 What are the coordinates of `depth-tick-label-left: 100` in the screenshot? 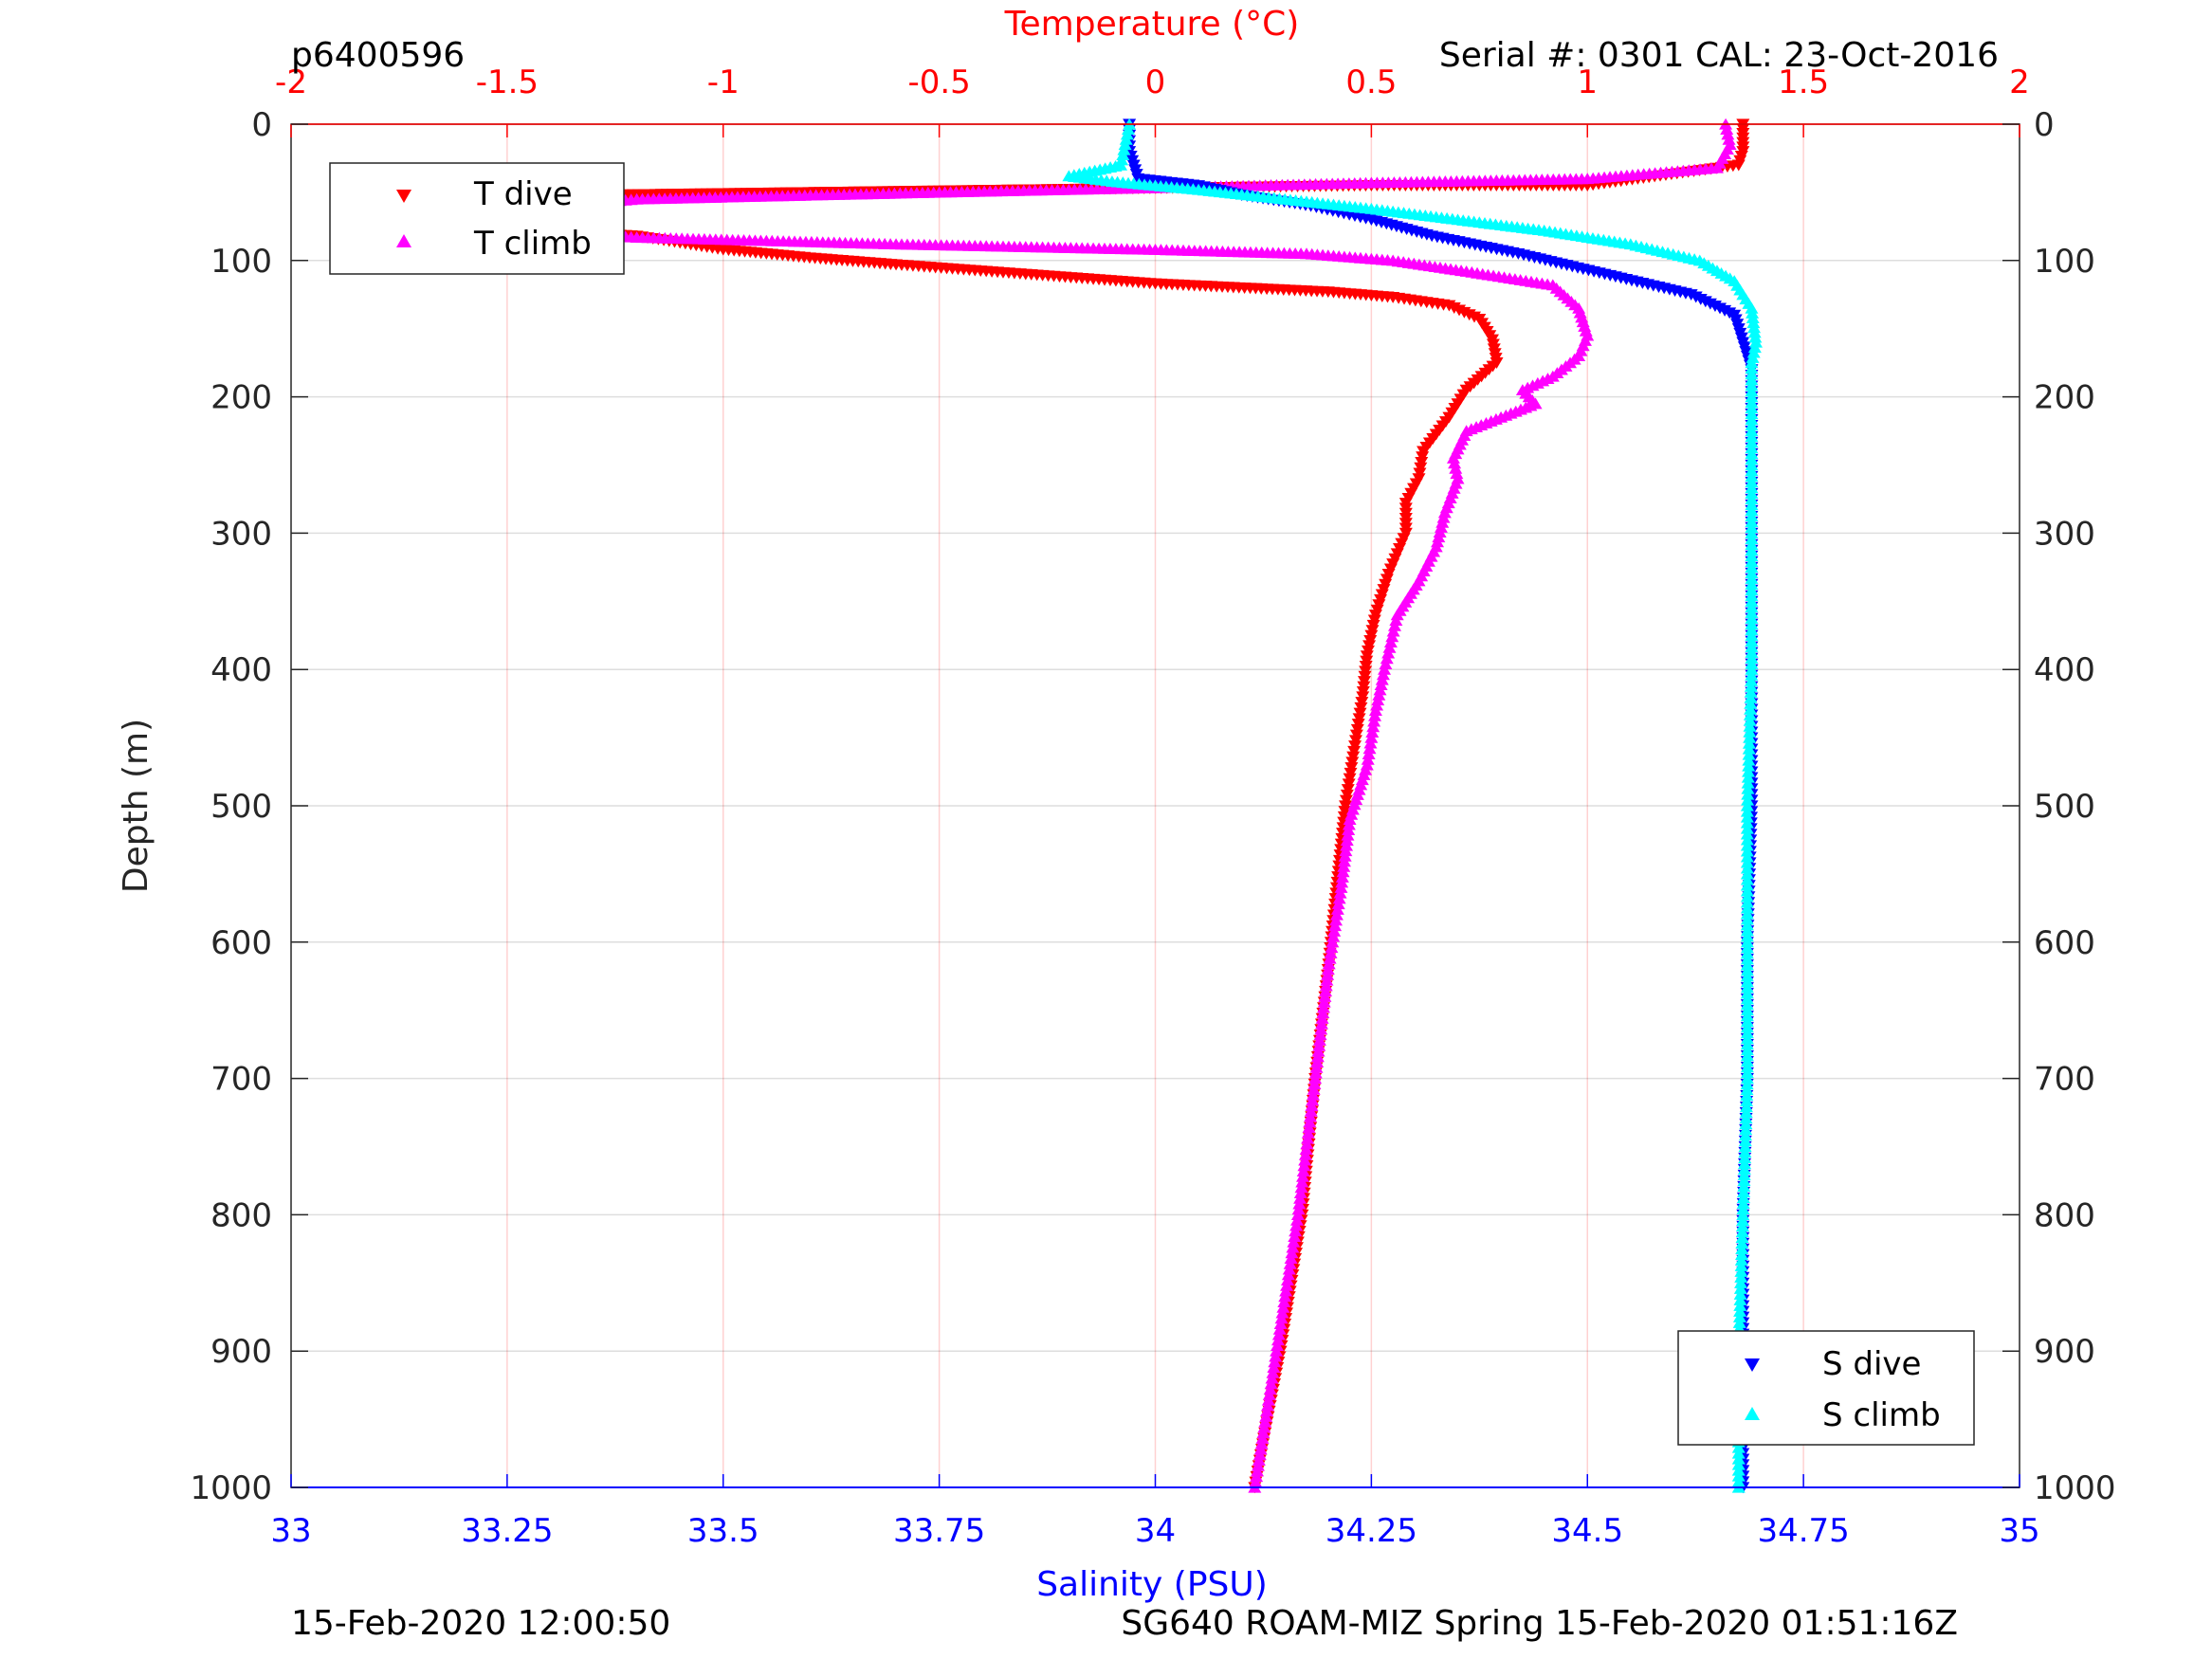 It's located at (241, 262).